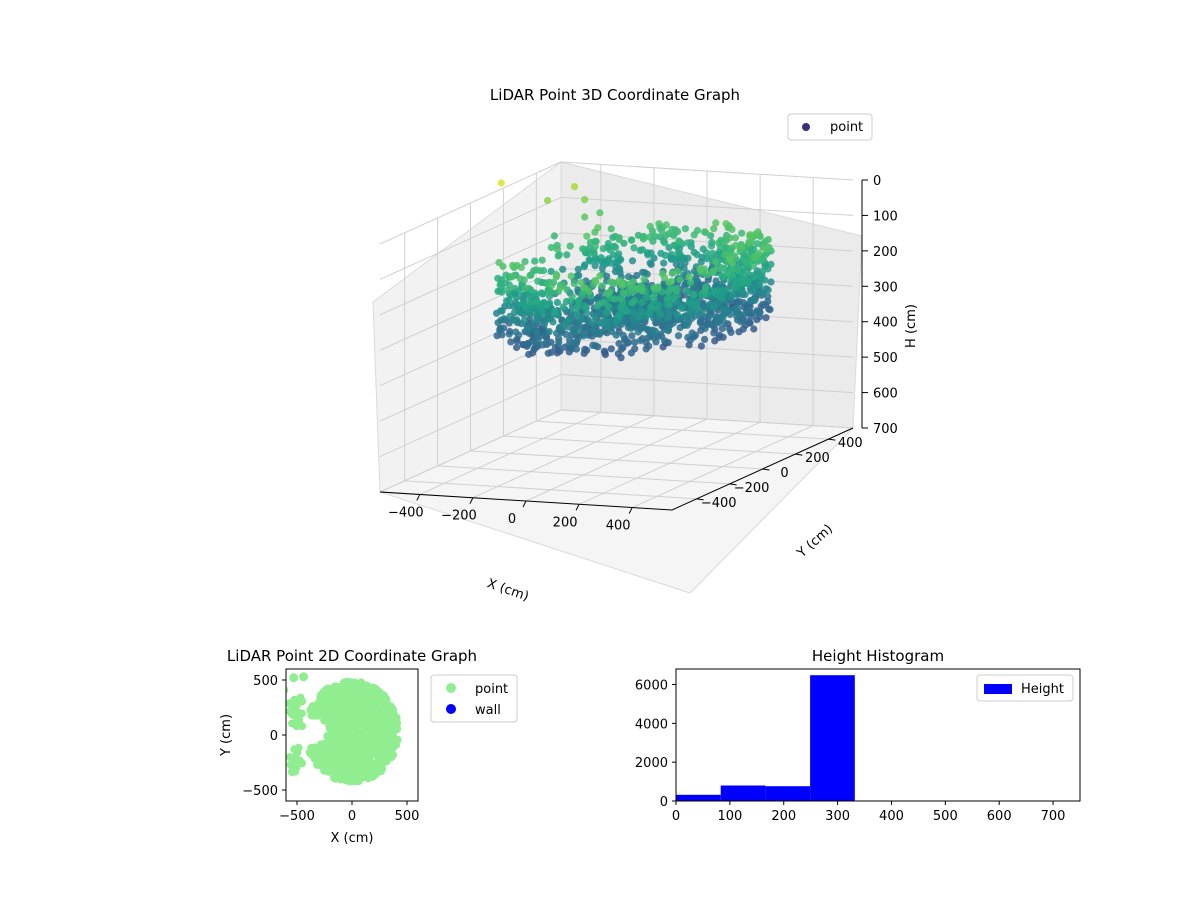 The height and width of the screenshot is (900, 1200). I want to click on x-tick-3d, so click(418, 497).